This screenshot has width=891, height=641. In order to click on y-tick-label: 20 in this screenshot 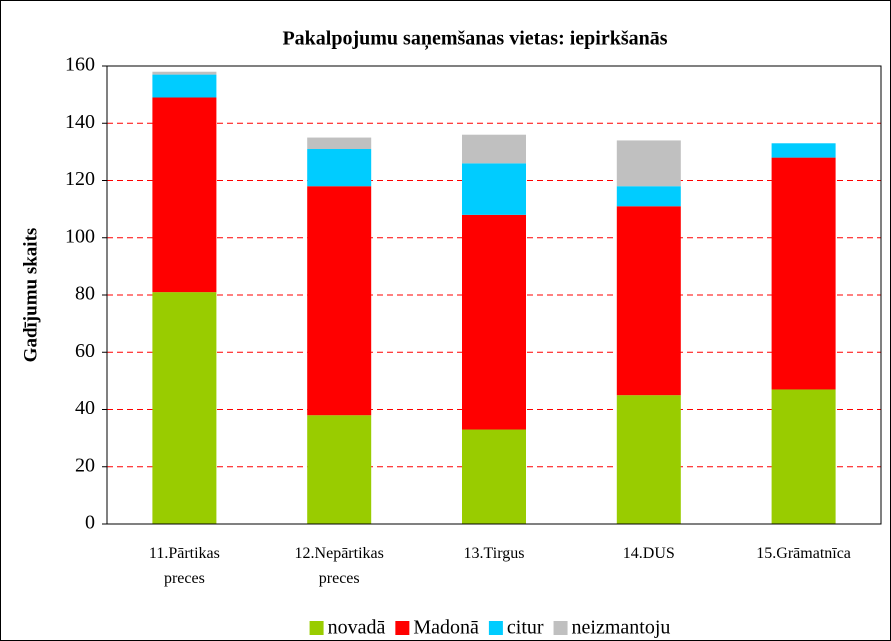, I will do `click(85, 465)`.